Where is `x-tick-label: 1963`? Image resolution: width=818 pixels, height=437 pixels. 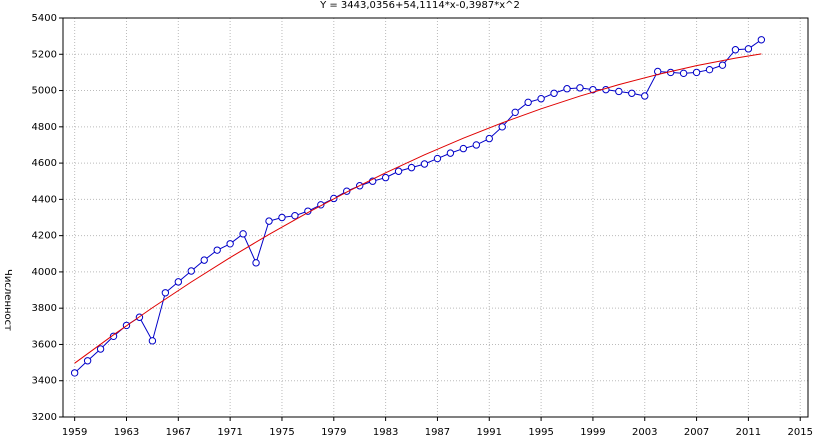
x-tick-label: 1963 is located at coordinates (126, 432).